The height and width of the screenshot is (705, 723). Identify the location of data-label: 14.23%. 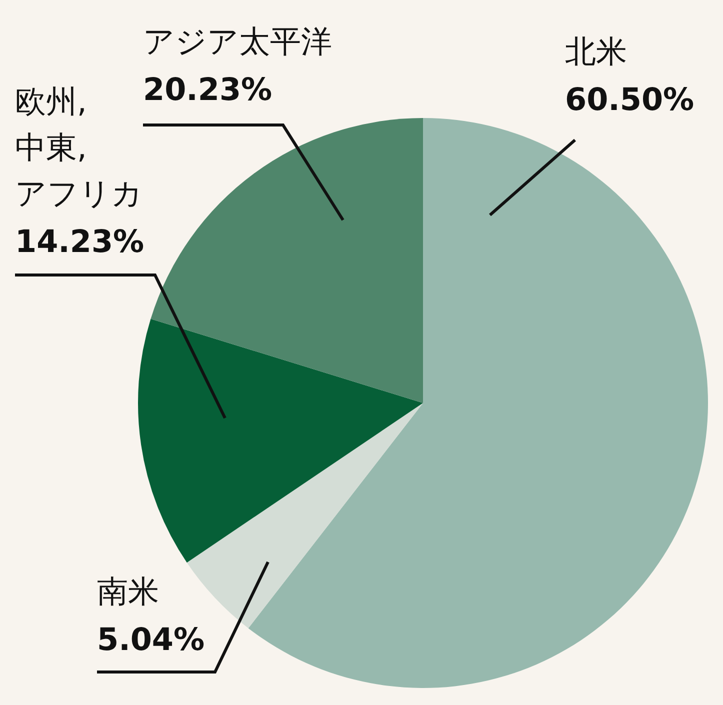
(79, 242).